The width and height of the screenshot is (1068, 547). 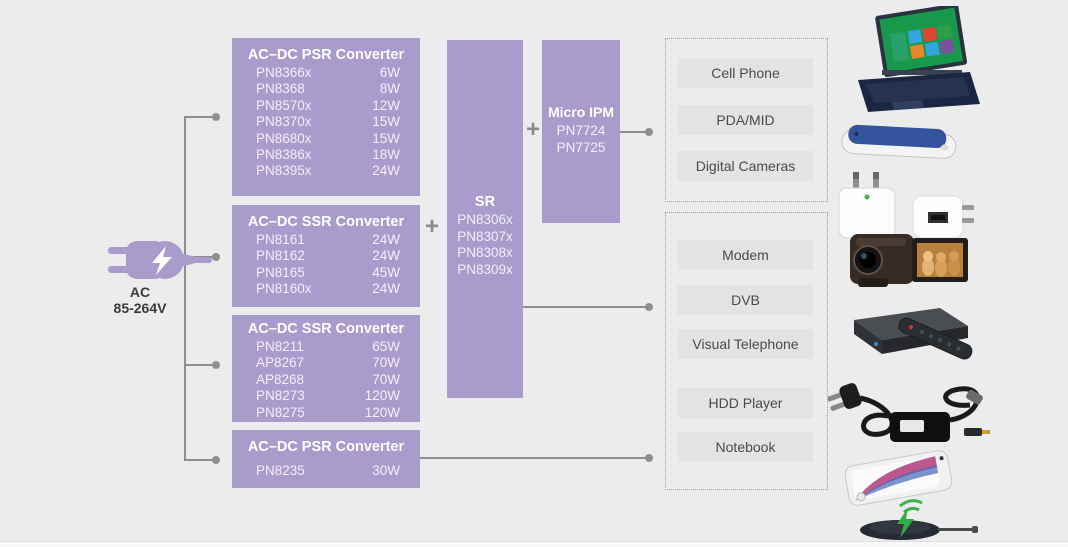 What do you see at coordinates (745, 255) in the screenshot?
I see `device-label-modem: Modem` at bounding box center [745, 255].